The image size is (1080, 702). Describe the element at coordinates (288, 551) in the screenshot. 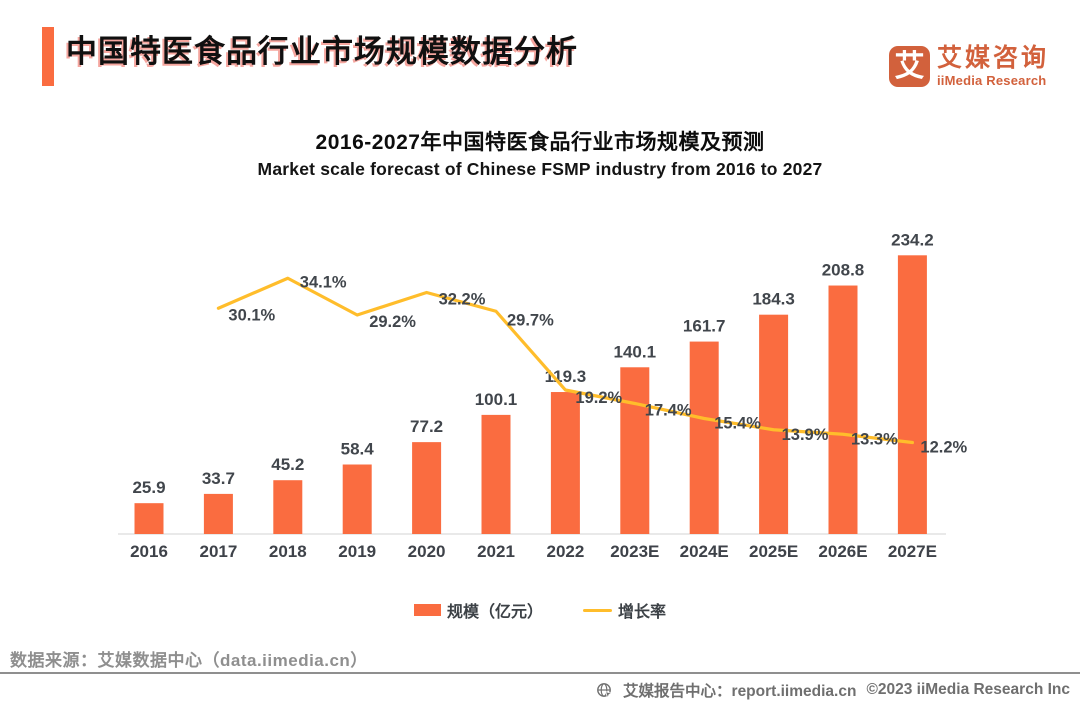

I see `x-axis-label: 2018` at that location.